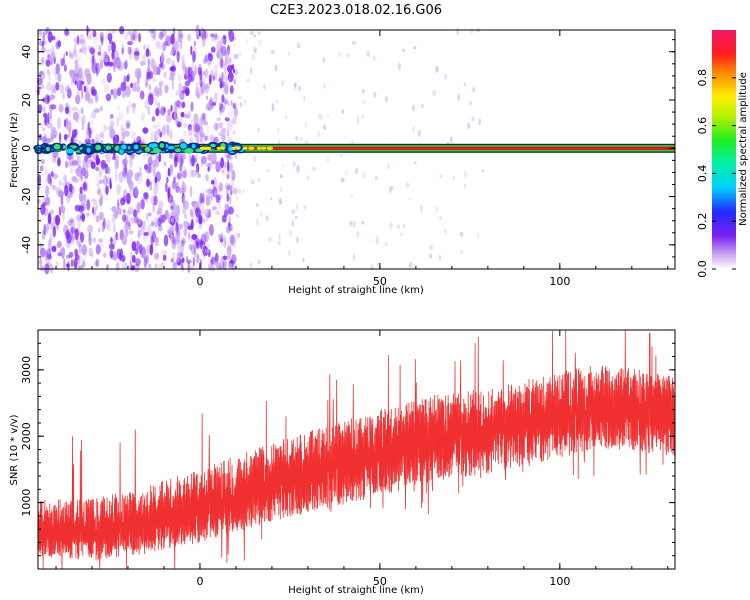 This screenshot has height=600, width=750. What do you see at coordinates (559, 281) in the screenshot?
I see `x-tick-label: 100` at bounding box center [559, 281].